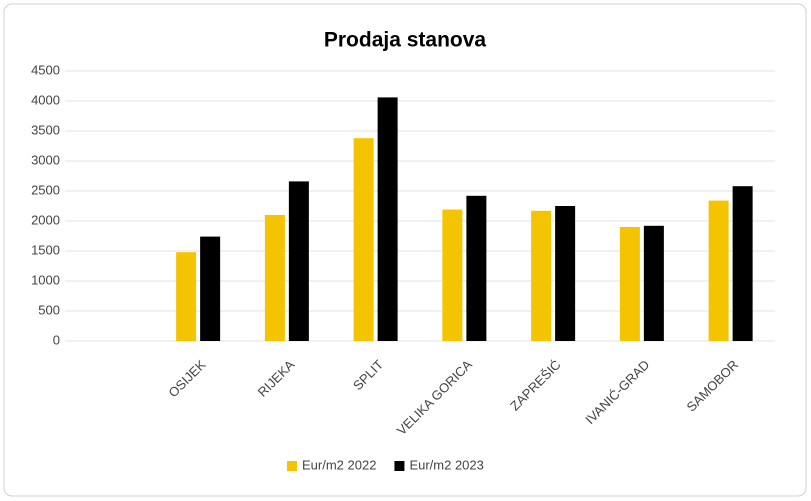 Image resolution: width=811 pixels, height=501 pixels. What do you see at coordinates (45, 219) in the screenshot?
I see `y-tick-label: 2000` at bounding box center [45, 219].